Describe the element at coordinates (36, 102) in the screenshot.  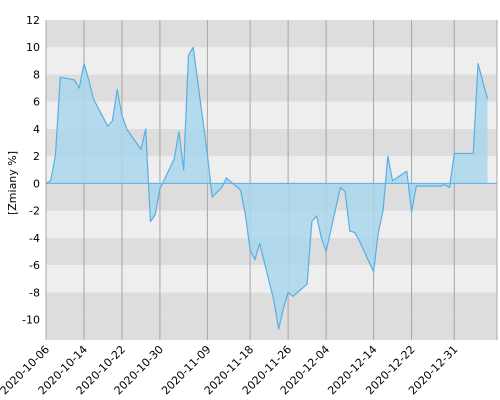
I see `y-tick-label: 6` at that location.